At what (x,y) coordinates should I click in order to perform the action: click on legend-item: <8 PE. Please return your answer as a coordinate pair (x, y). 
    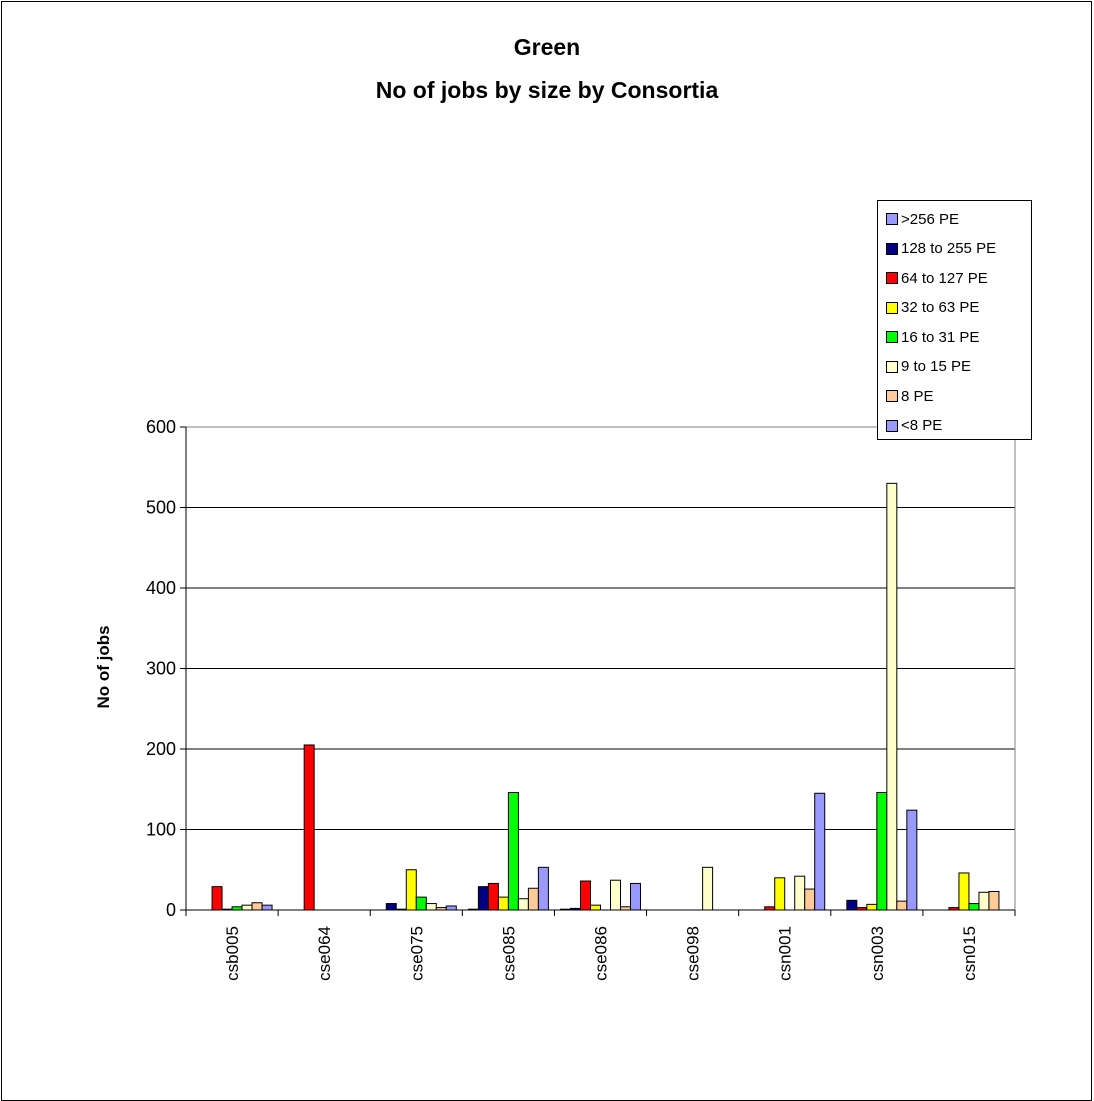
    Looking at the image, I should click on (914, 426).